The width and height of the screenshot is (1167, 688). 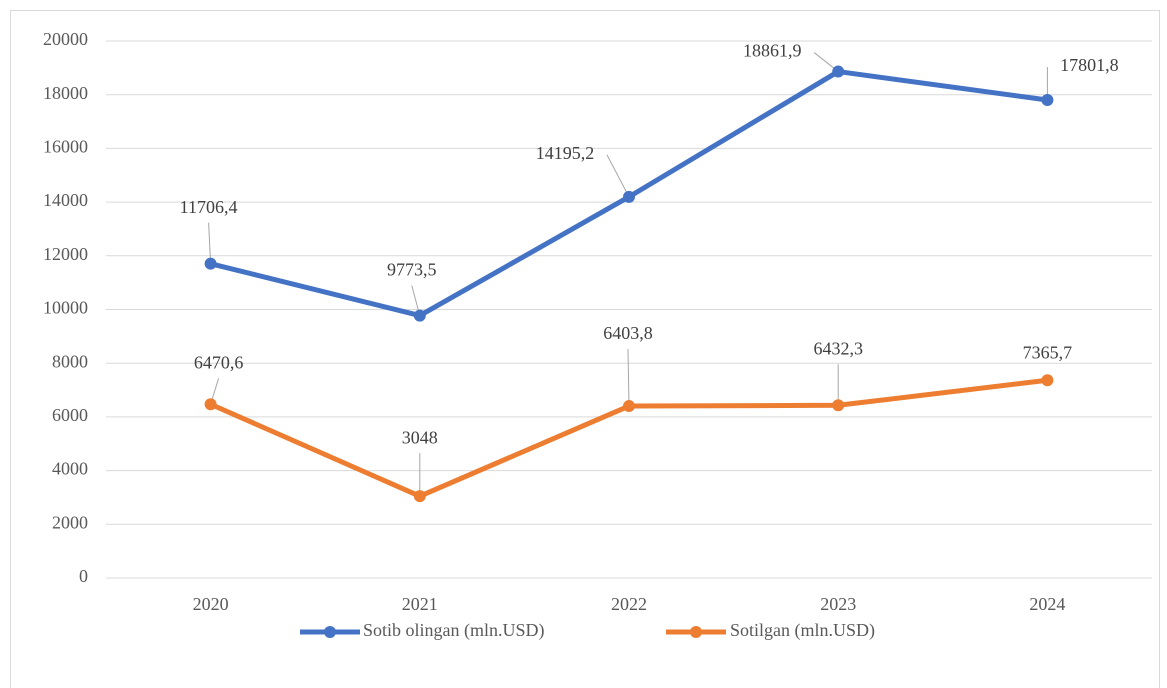 I want to click on y-tick-label: 16000, so click(x=65, y=147).